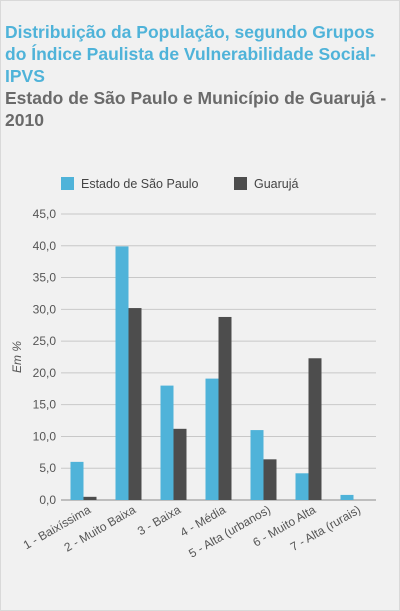 The width and height of the screenshot is (400, 611). What do you see at coordinates (45, 436) in the screenshot?
I see `y-tick-label: 10,0` at bounding box center [45, 436].